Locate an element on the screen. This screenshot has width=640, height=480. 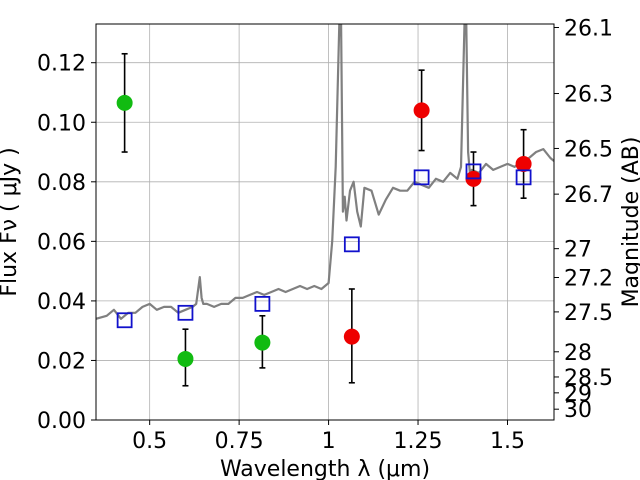
right-tick-label: 27.5 is located at coordinates (588, 313).